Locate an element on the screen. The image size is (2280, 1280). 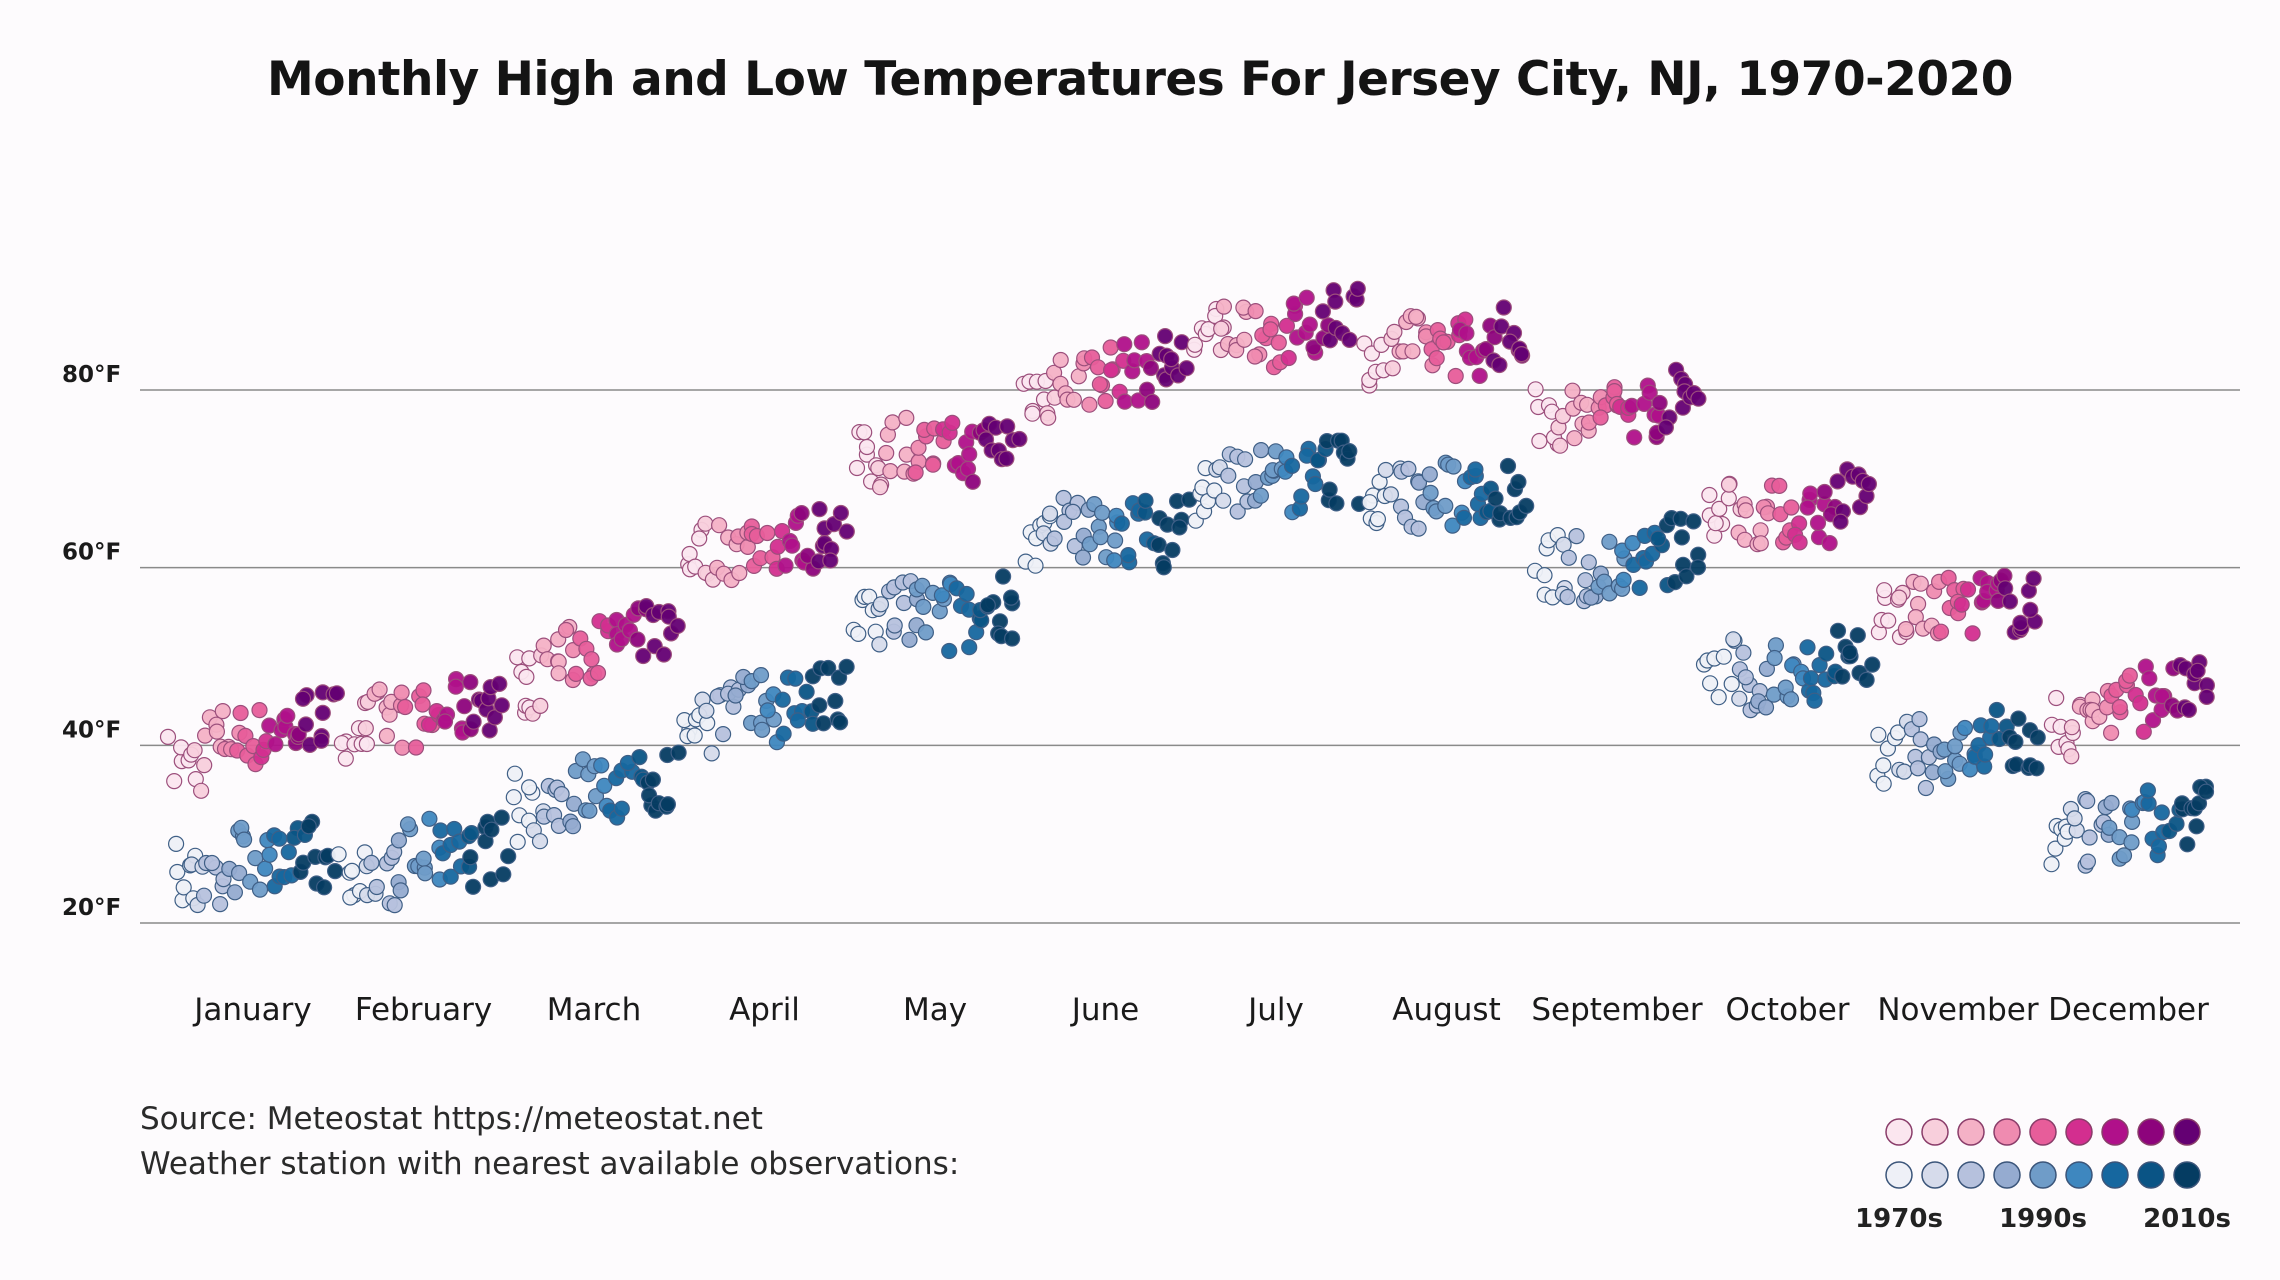
x-tick-label: June is located at coordinates (1105, 1010).